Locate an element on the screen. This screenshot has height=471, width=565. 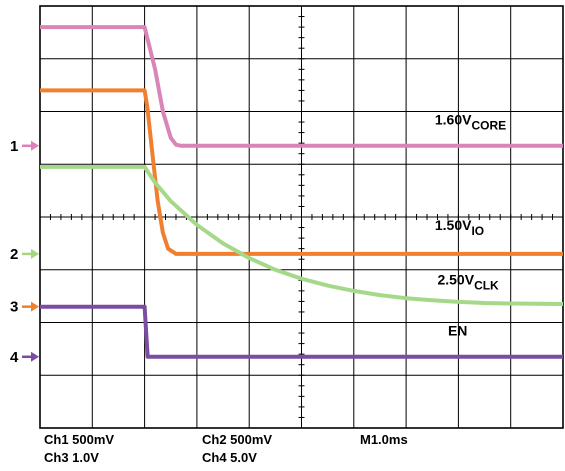
ch4-setting: Ch4 5.0V is located at coordinates (229, 457).